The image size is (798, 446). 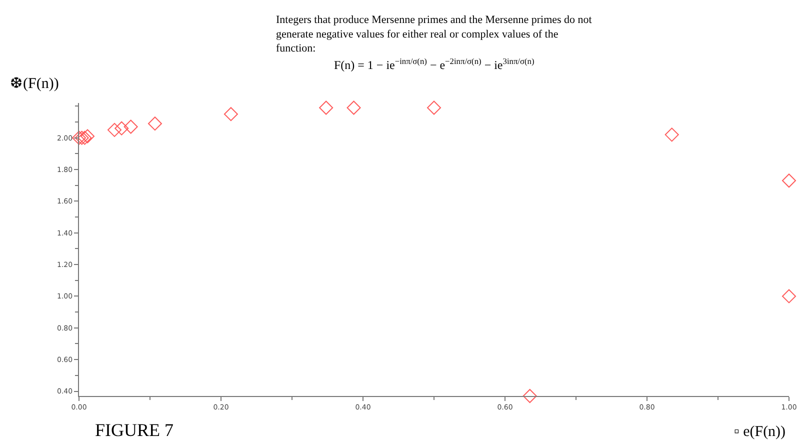 I want to click on chart-title: Integers that produce Mersenne primes and the Mersenne primes do not generate negative values for either real or complex values of the function:, so click(x=434, y=34).